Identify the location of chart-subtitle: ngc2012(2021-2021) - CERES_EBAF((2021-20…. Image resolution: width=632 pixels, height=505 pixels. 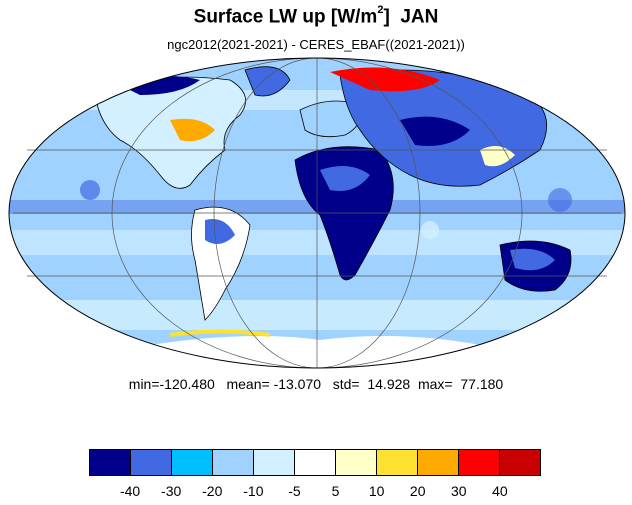
(316, 44).